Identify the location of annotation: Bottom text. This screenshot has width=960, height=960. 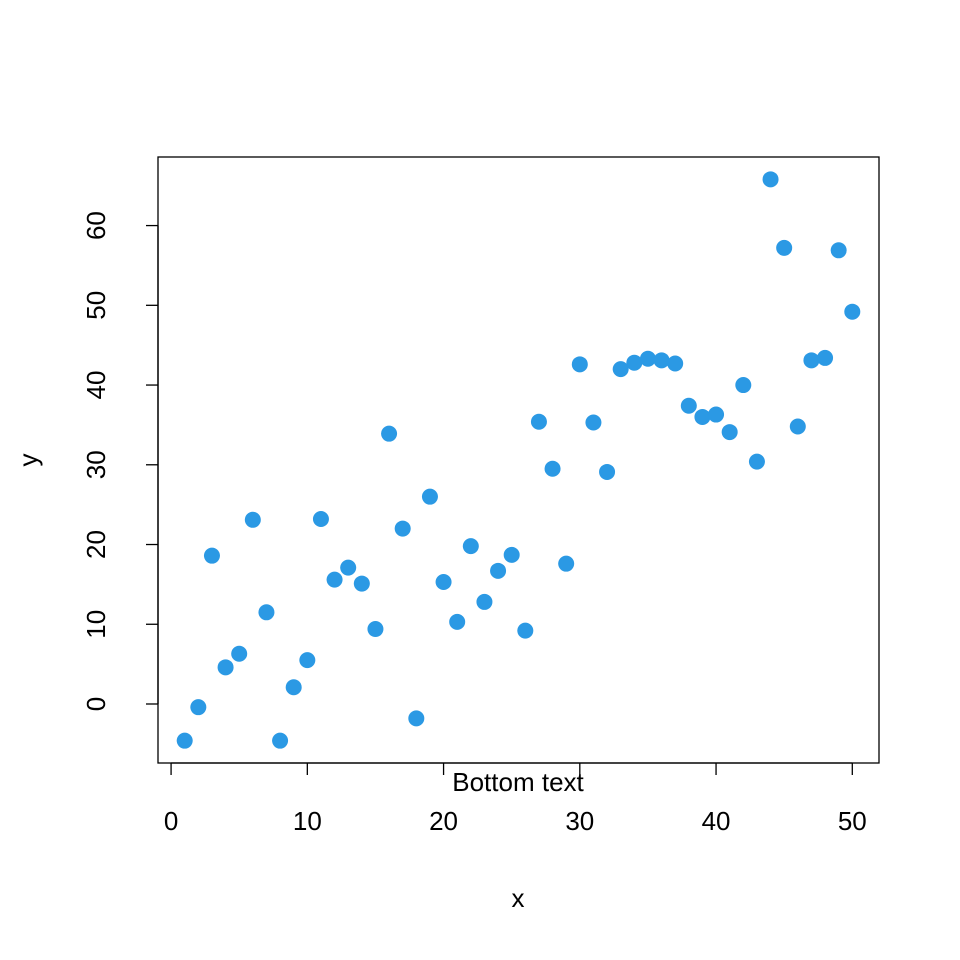
(518, 782).